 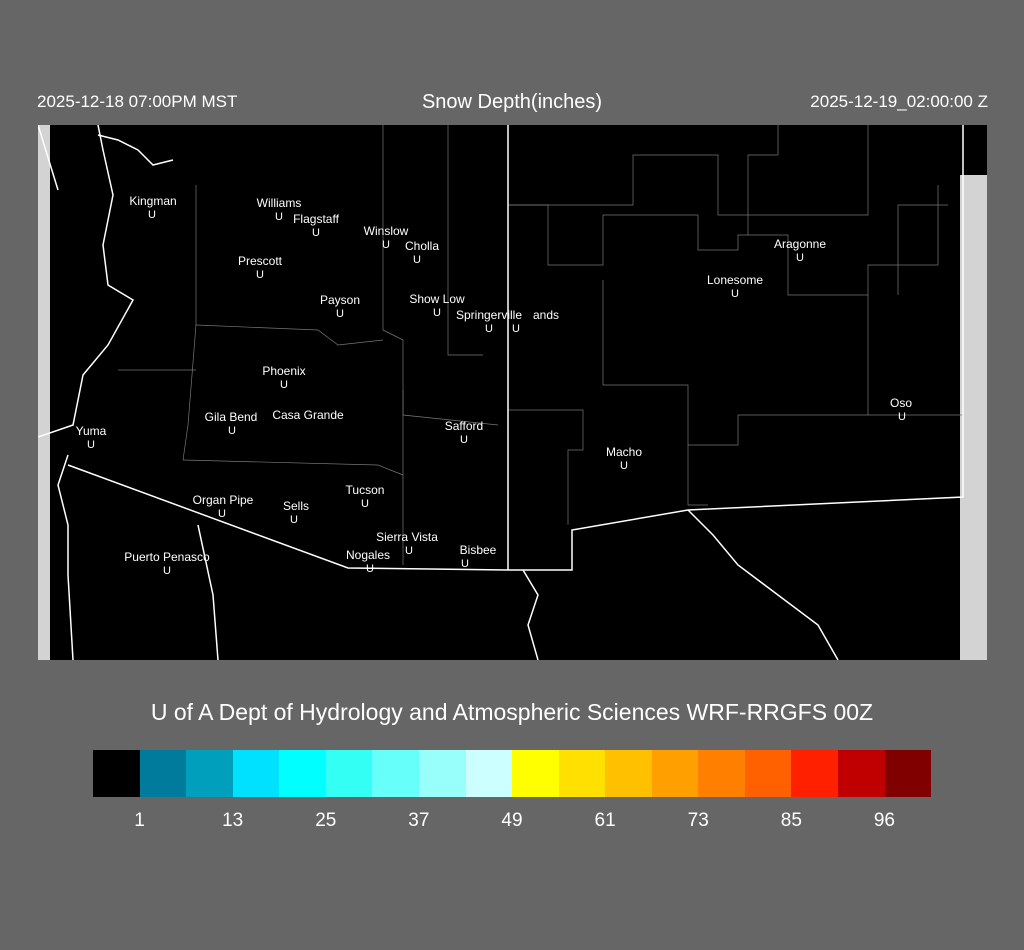 I want to click on colorbar, so click(x=512, y=773).